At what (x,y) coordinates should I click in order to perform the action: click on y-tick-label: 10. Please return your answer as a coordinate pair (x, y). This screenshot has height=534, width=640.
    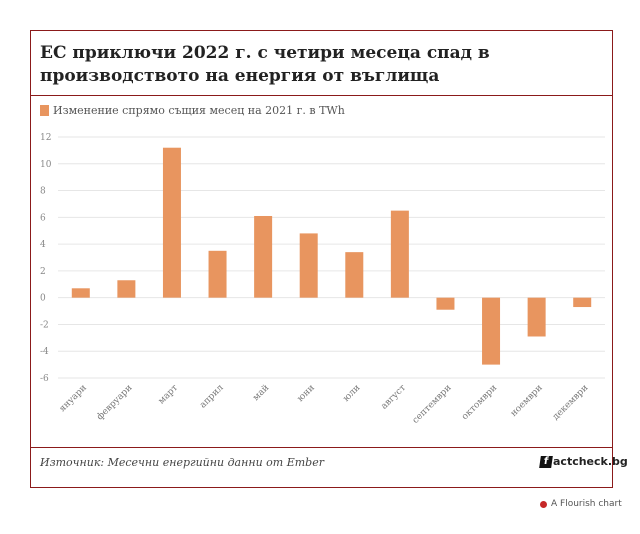
    Looking at the image, I should click on (46, 165).